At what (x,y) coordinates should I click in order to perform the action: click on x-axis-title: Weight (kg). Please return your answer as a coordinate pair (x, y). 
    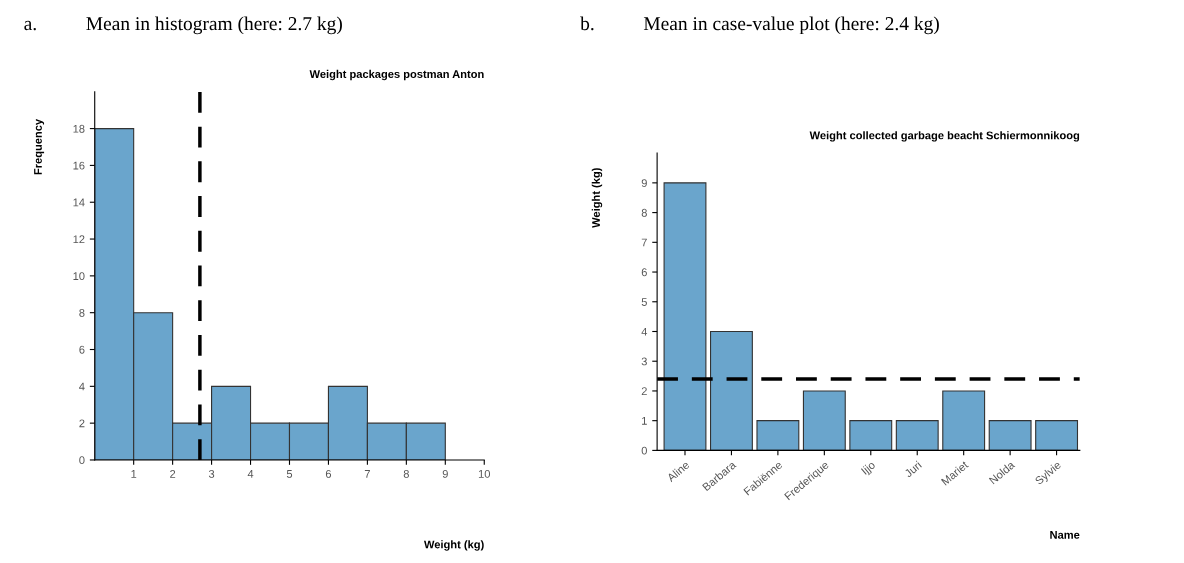
    Looking at the image, I should click on (453, 545).